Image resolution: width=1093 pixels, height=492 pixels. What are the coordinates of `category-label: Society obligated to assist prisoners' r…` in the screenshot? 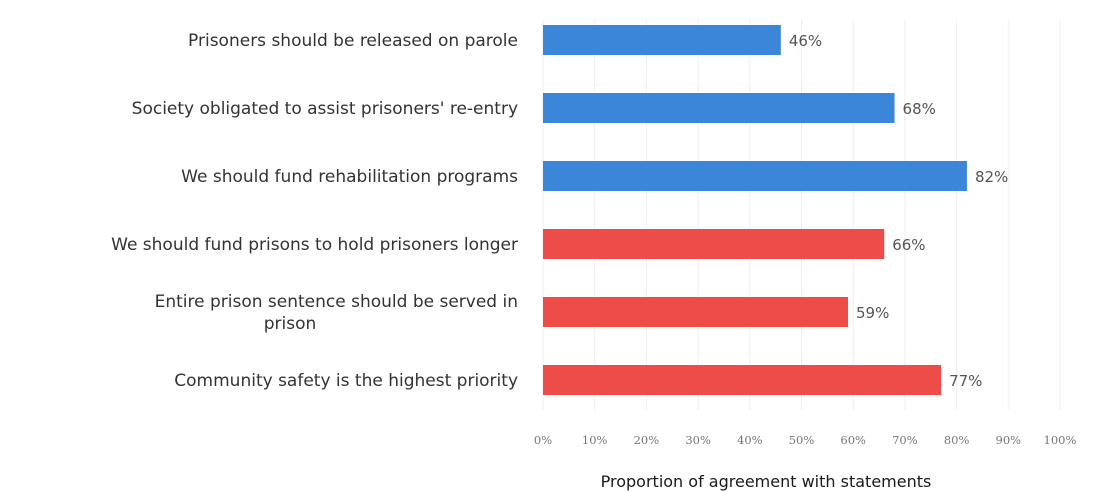 It's located at (325, 109).